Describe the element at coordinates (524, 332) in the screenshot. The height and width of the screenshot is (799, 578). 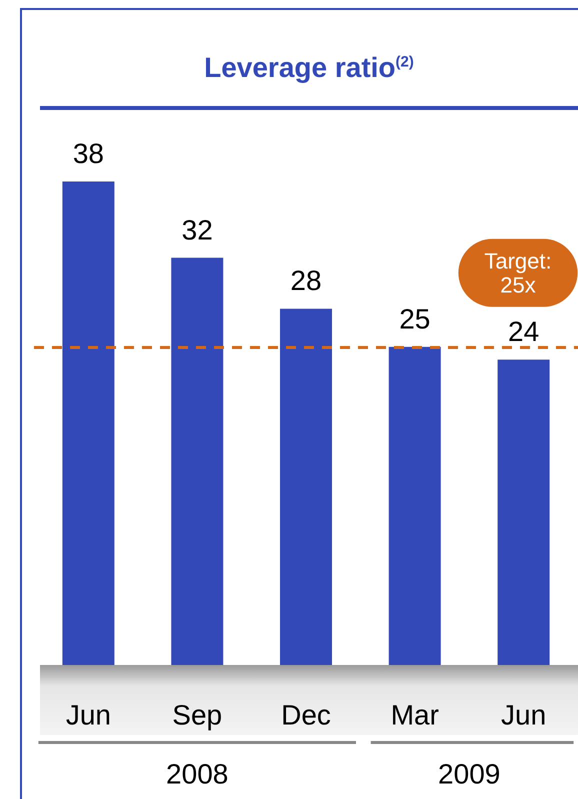
I see `data-label: 24` at that location.